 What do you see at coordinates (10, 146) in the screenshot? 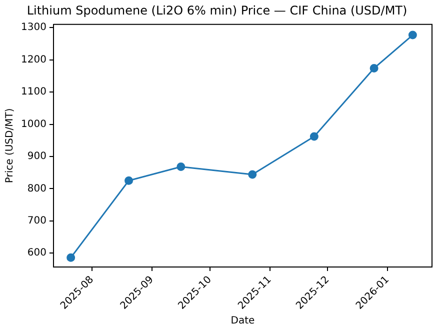
I see `y-axis-title: Price (USD/MT)` at bounding box center [10, 146].